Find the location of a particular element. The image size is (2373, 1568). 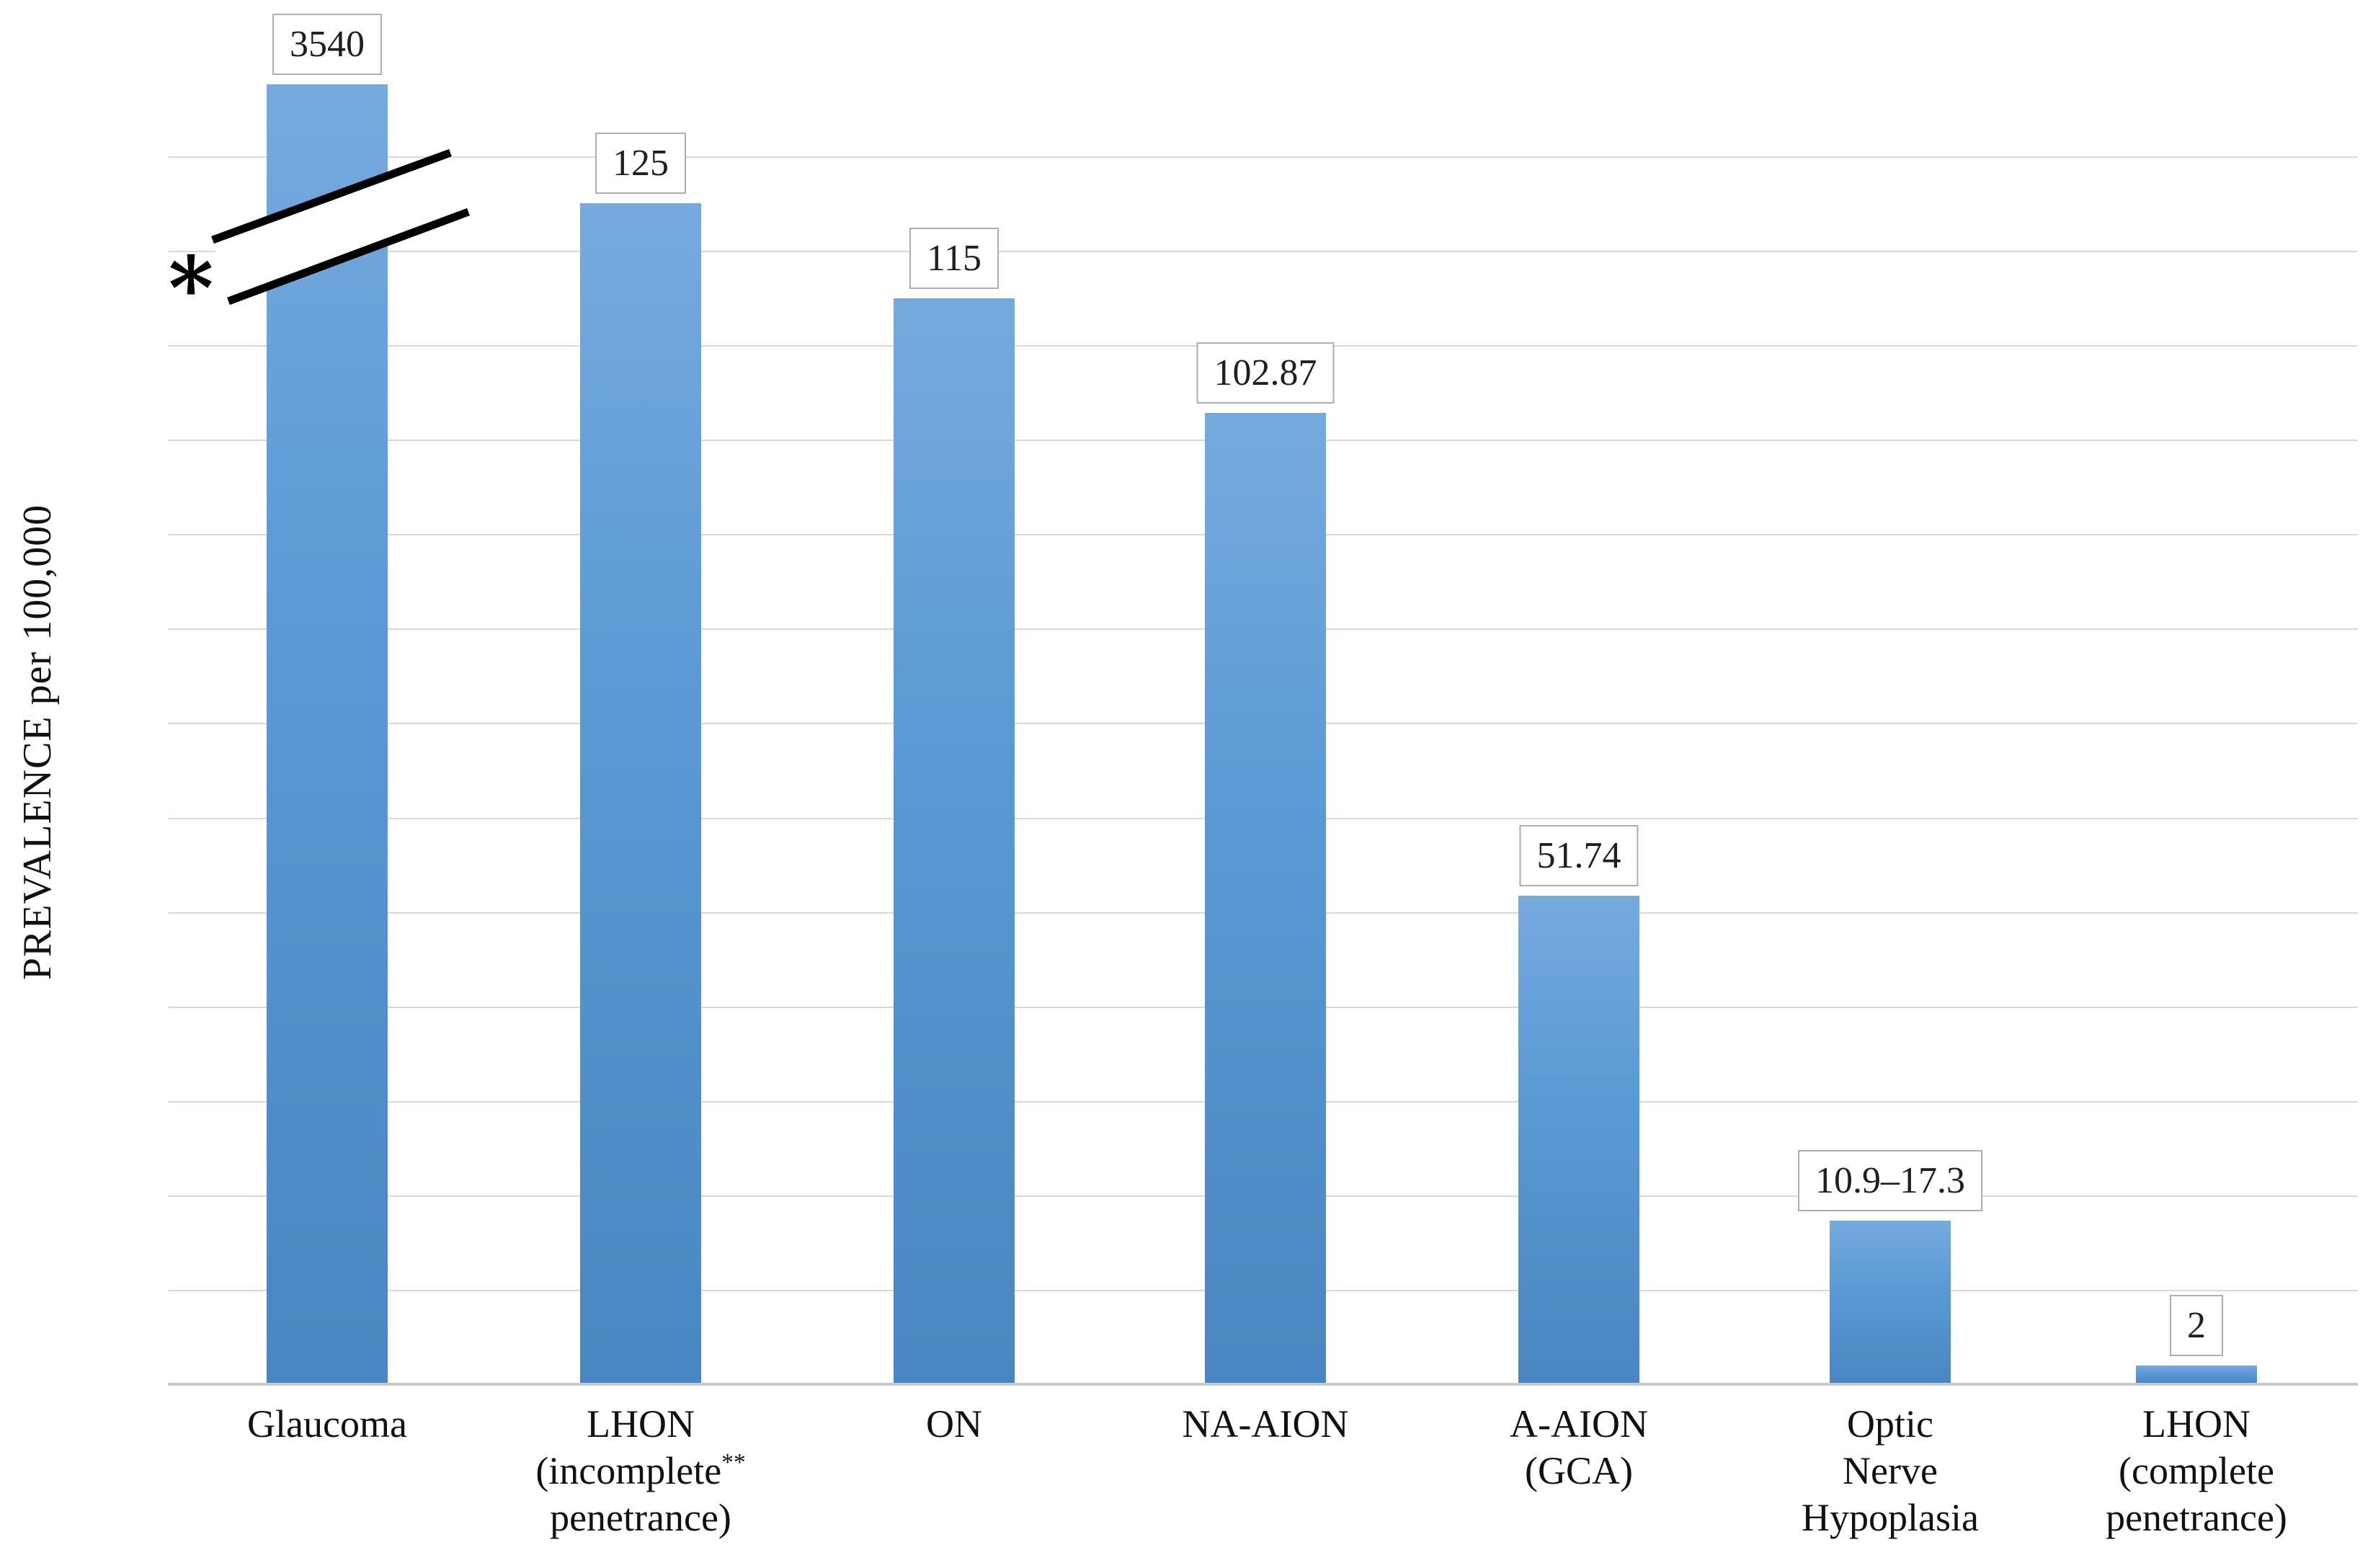

category-label-text: A-AION is located at coordinates (1579, 1424).